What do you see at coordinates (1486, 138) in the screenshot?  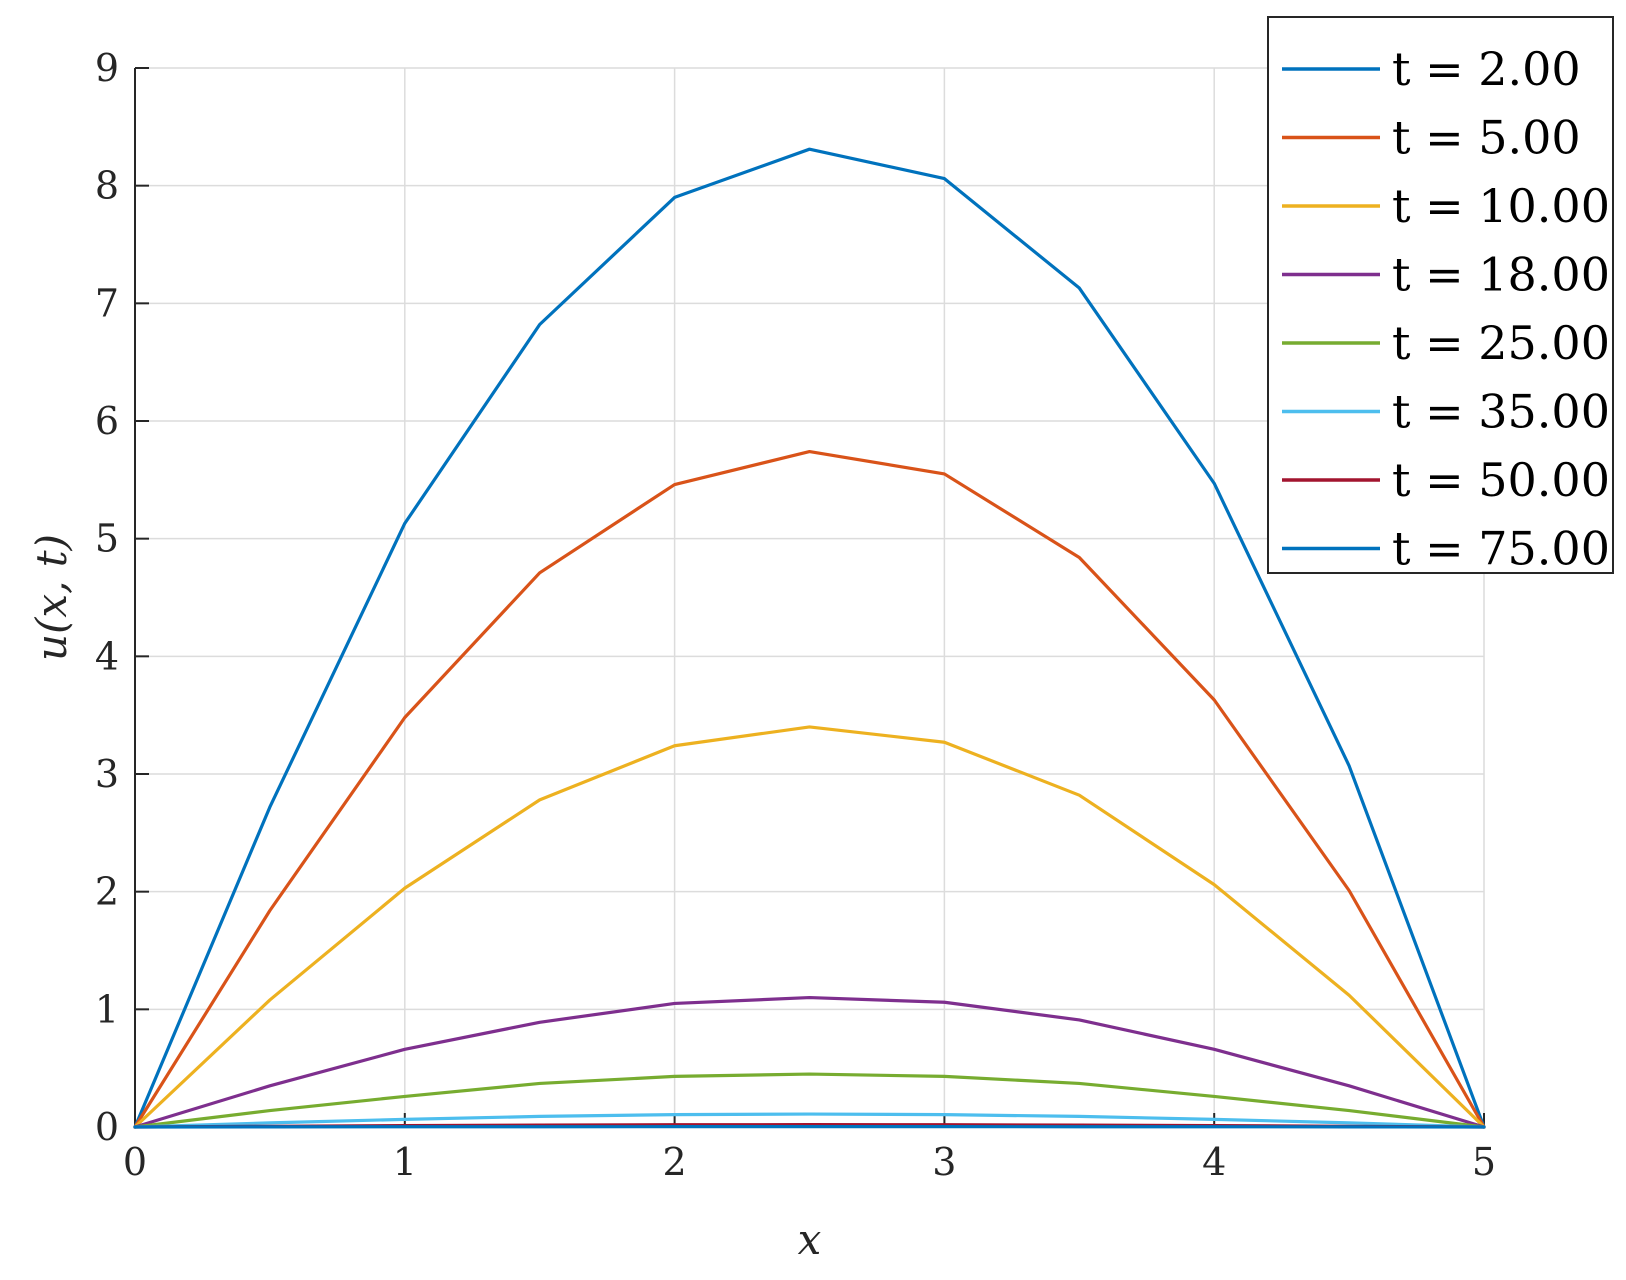 I see `legend-label: t = 5.00` at bounding box center [1486, 138].